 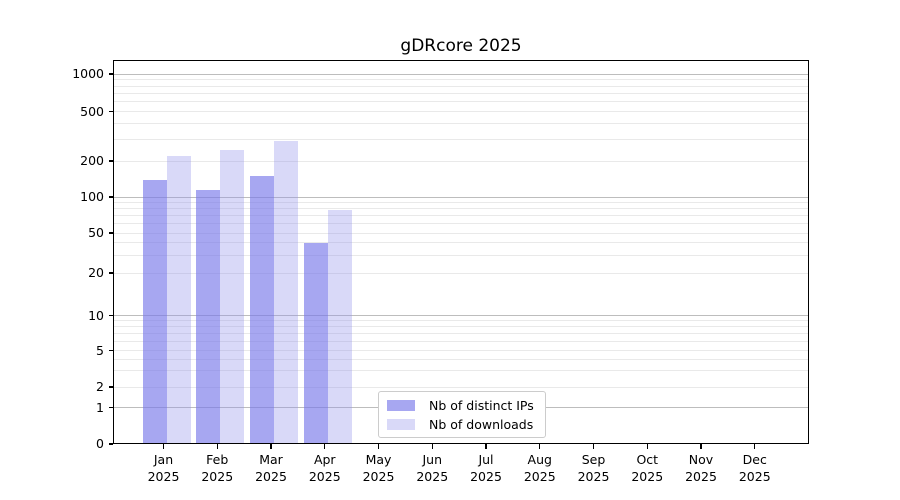 I want to click on x-tick-label: Dec 2025, so click(x=755, y=469).